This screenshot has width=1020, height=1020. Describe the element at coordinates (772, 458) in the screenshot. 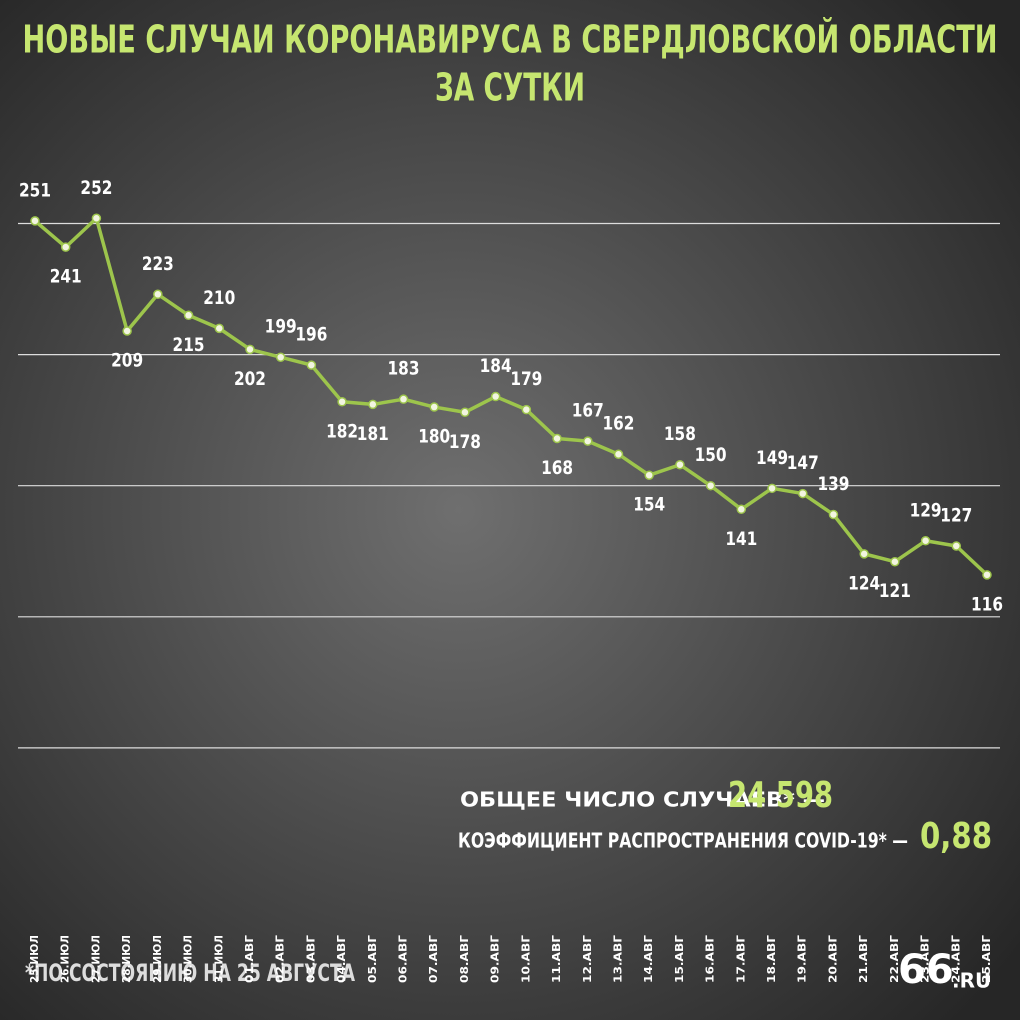

I see `data-label: 149` at that location.